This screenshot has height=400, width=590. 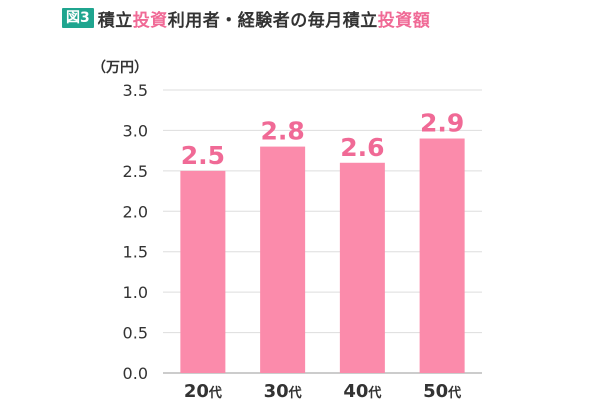 What do you see at coordinates (135, 252) in the screenshot?
I see `y-tick-label: 1.5` at bounding box center [135, 252].